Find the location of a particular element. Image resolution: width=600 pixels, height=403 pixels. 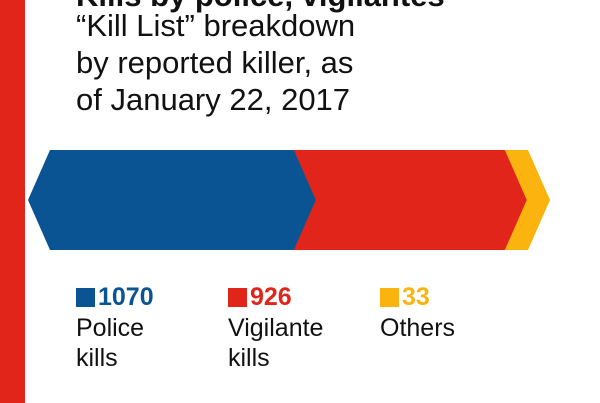

legend-value-others: 33 is located at coordinates (417, 297).